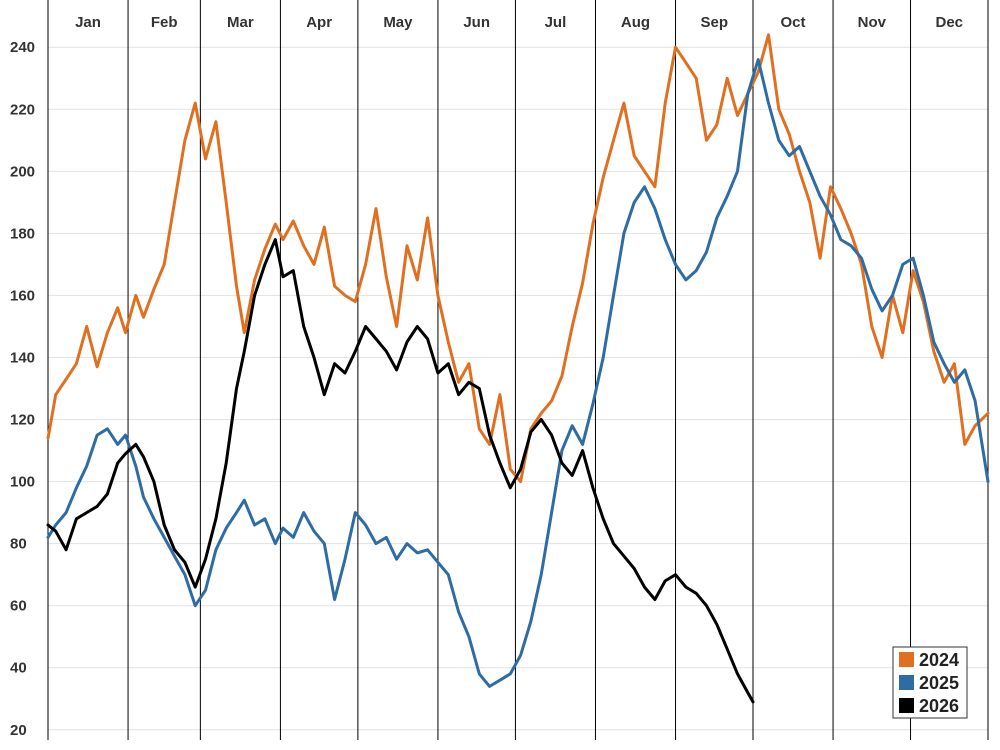 Image resolution: width=1000 pixels, height=750 pixels. What do you see at coordinates (18, 730) in the screenshot?
I see `y-tick-label: 20` at bounding box center [18, 730].